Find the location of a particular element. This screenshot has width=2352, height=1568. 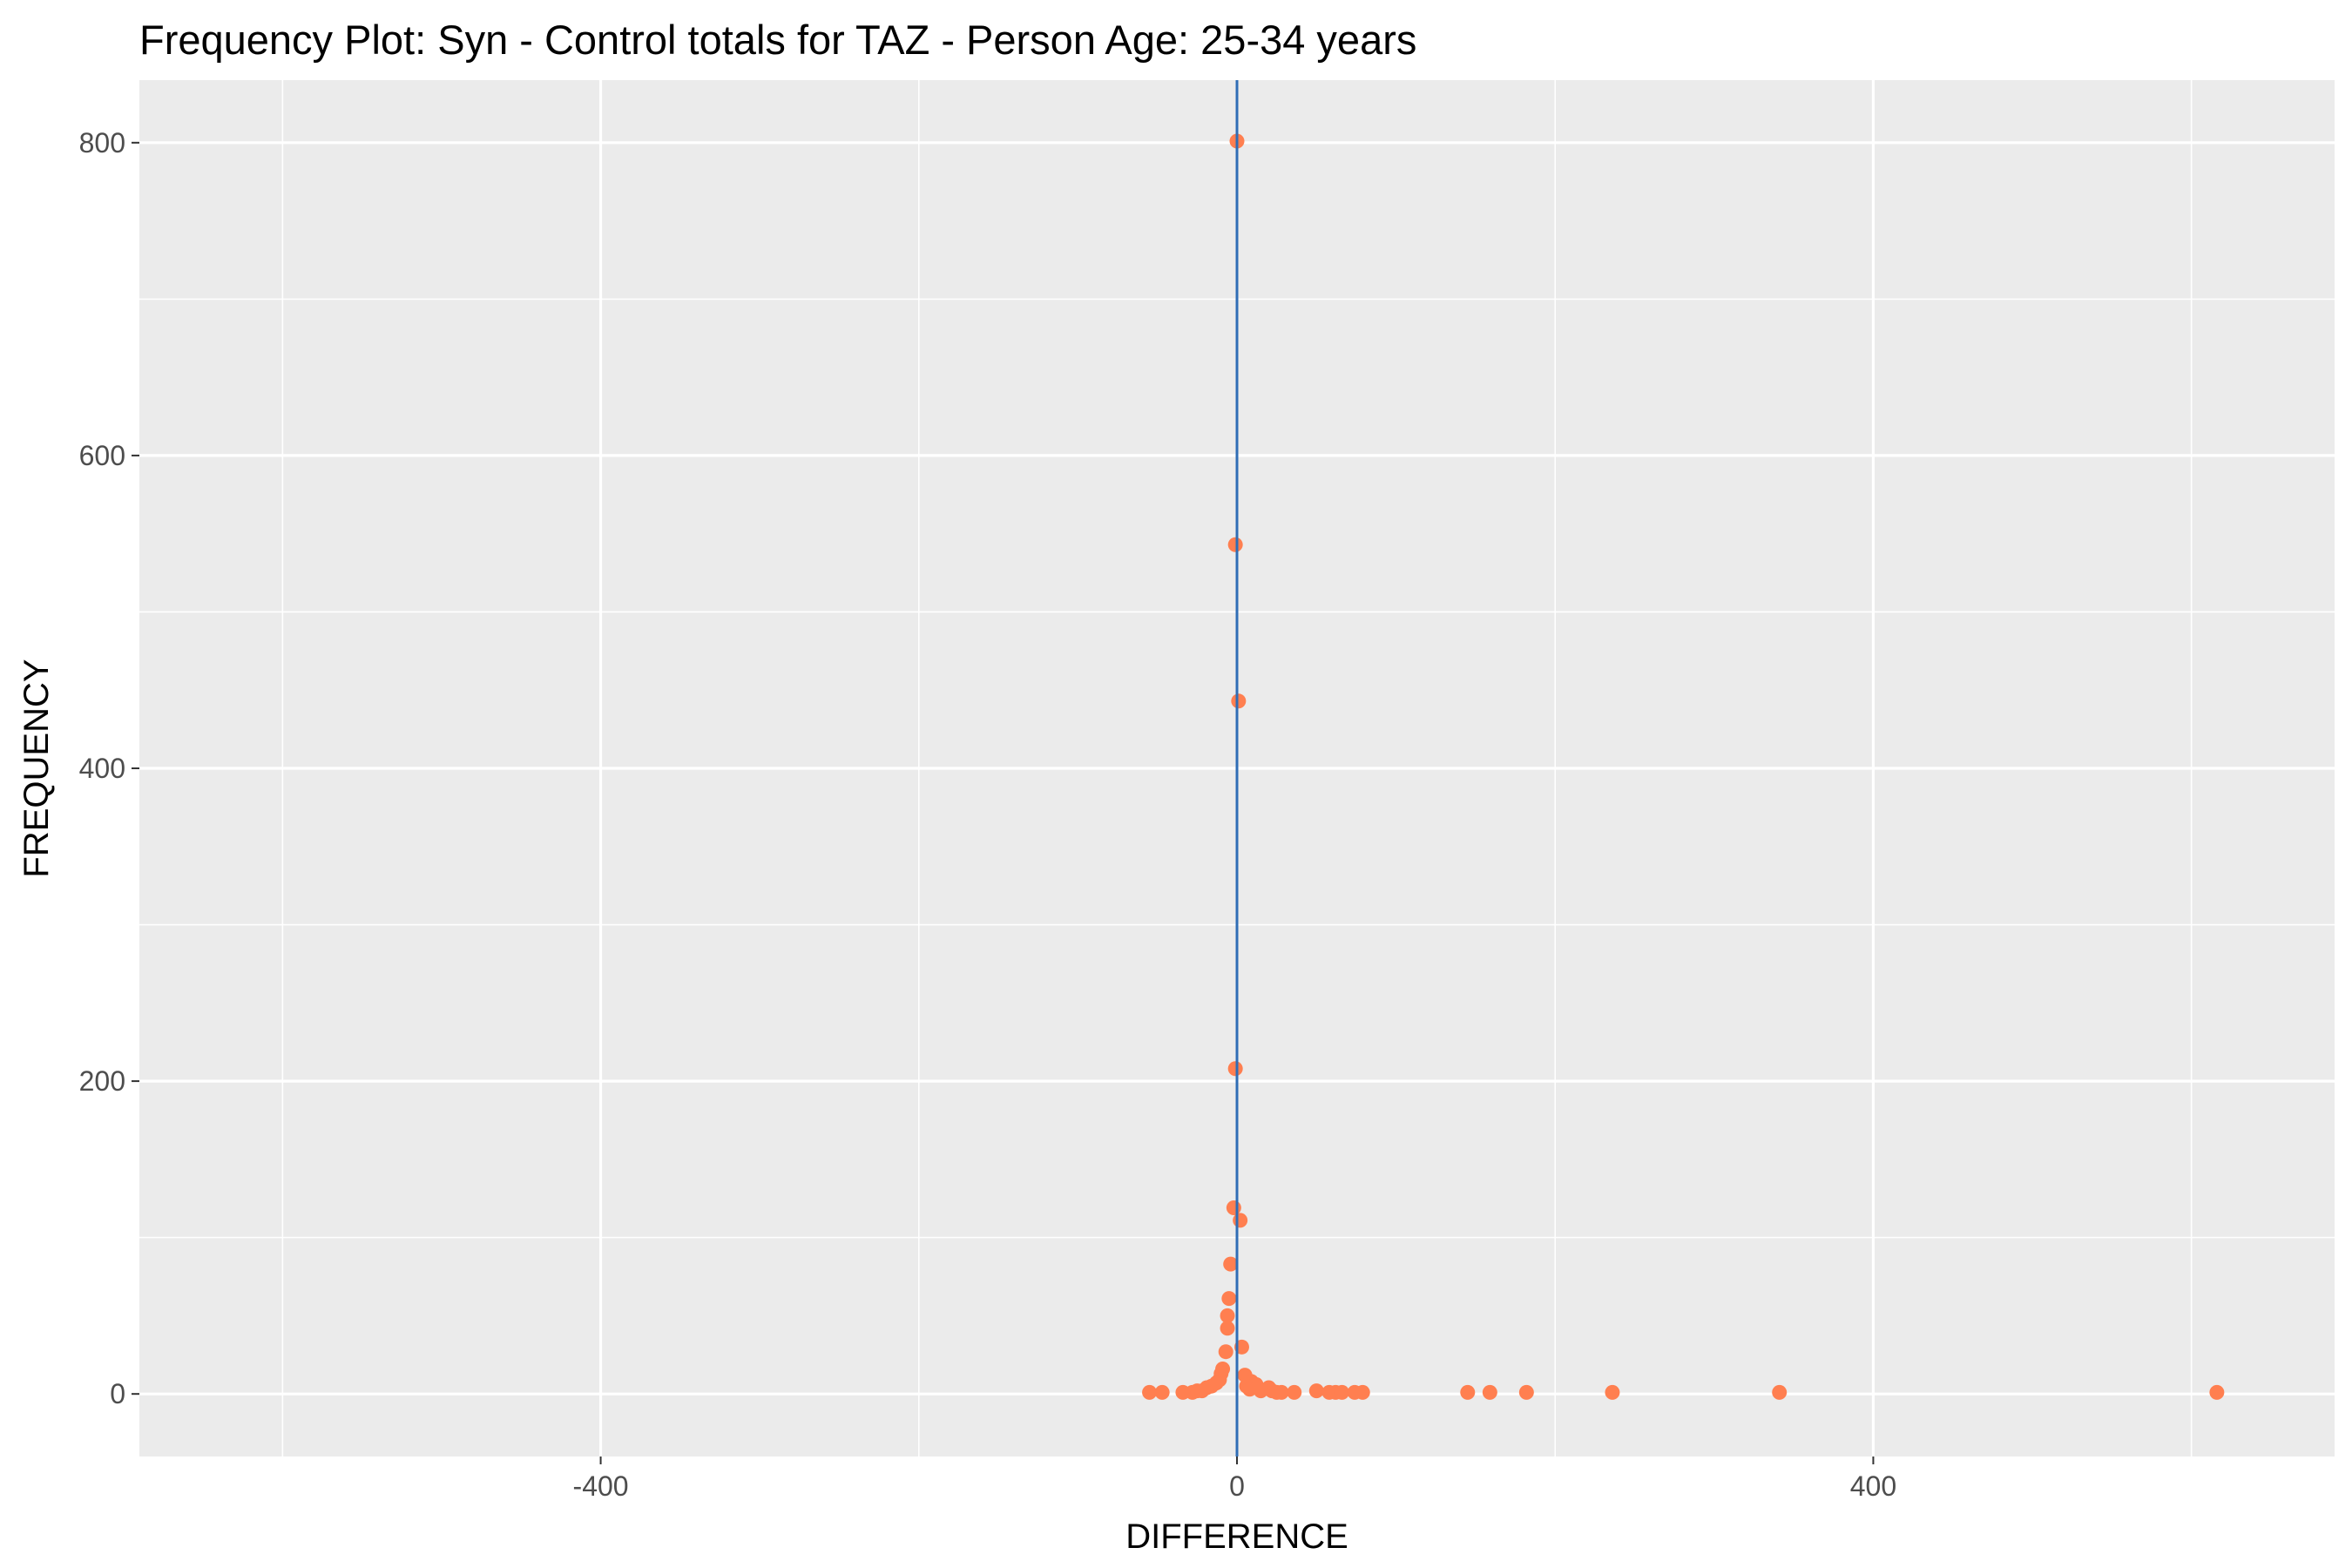

y-tick-label: 200 is located at coordinates (102, 1081).